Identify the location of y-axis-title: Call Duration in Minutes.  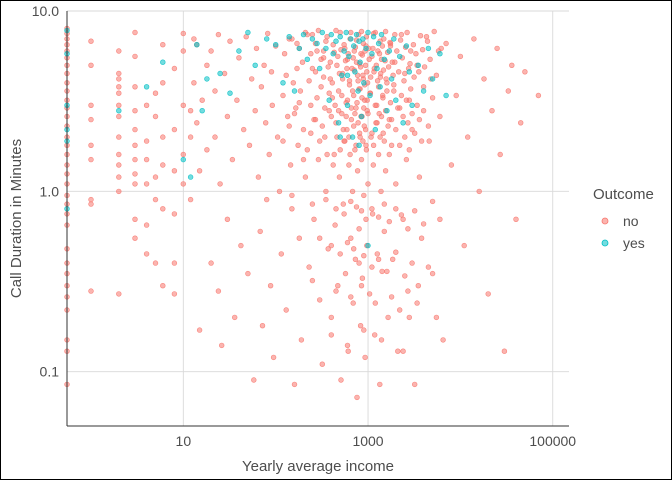
(16, 218).